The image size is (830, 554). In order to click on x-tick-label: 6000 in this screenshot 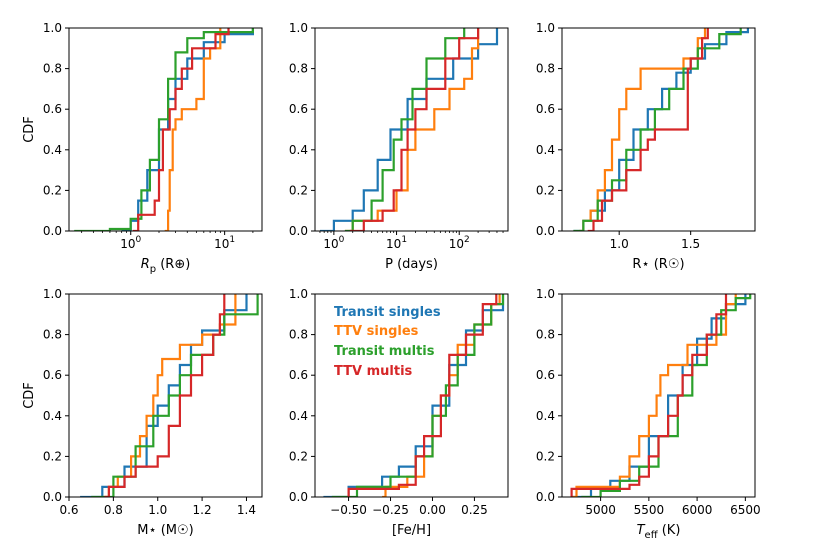, I will do `click(697, 510)`.